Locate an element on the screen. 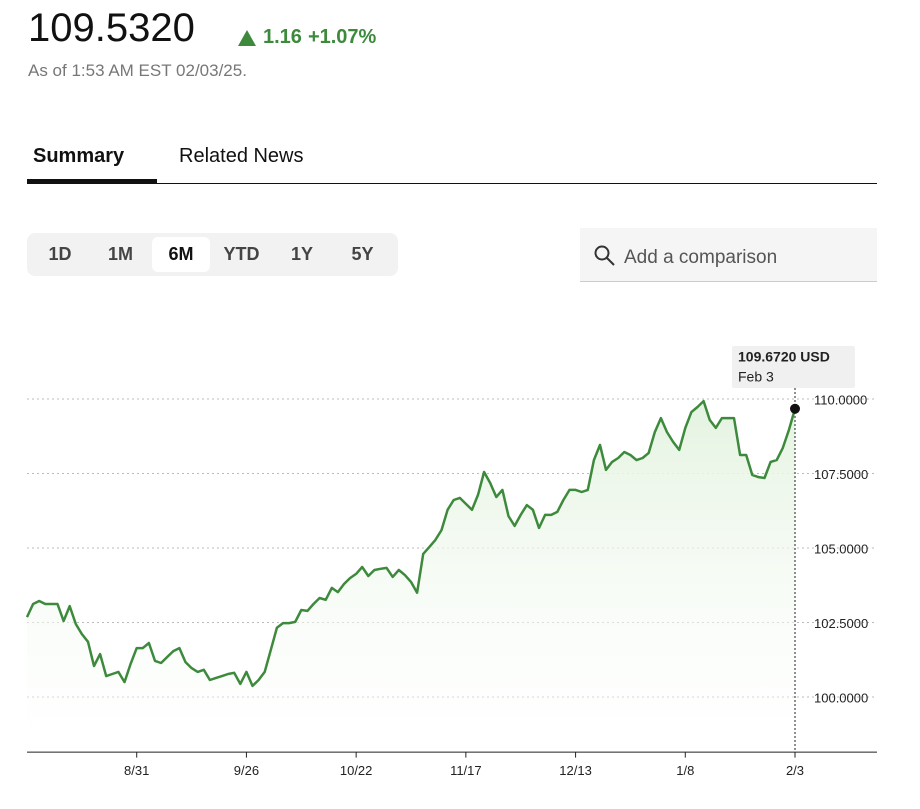 Image resolution: width=920 pixels, height=809 pixels. divider is located at coordinates (452, 183).